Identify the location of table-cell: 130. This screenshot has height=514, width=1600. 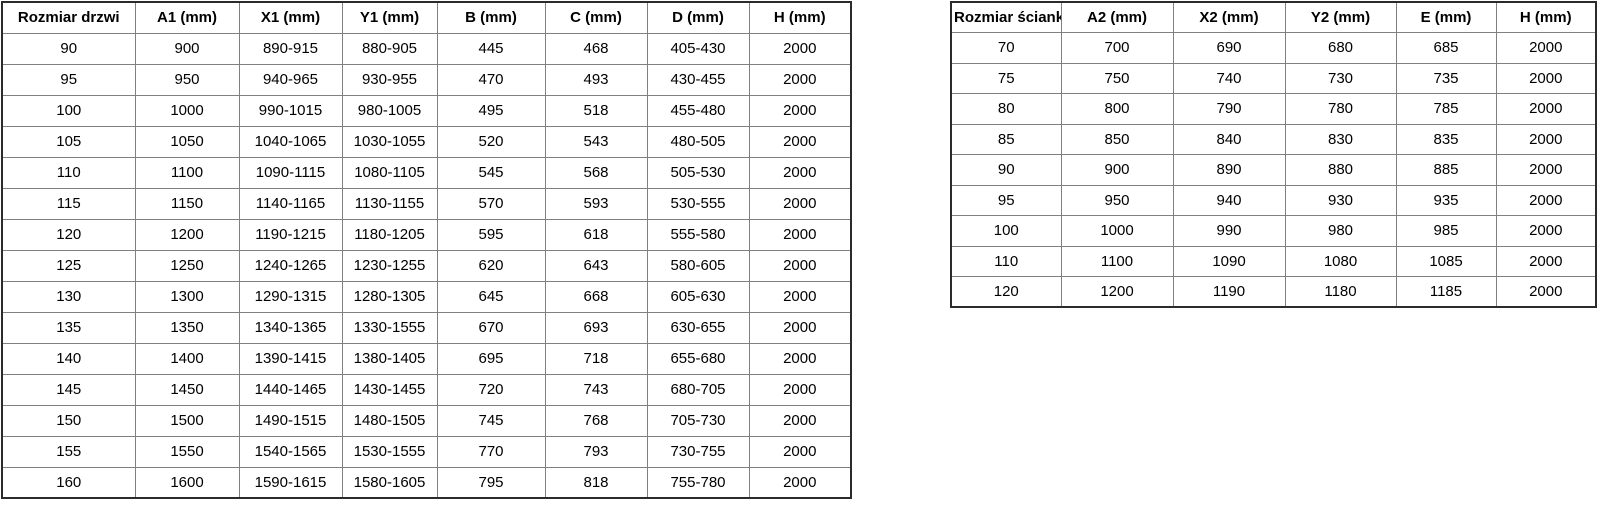
(68, 296).